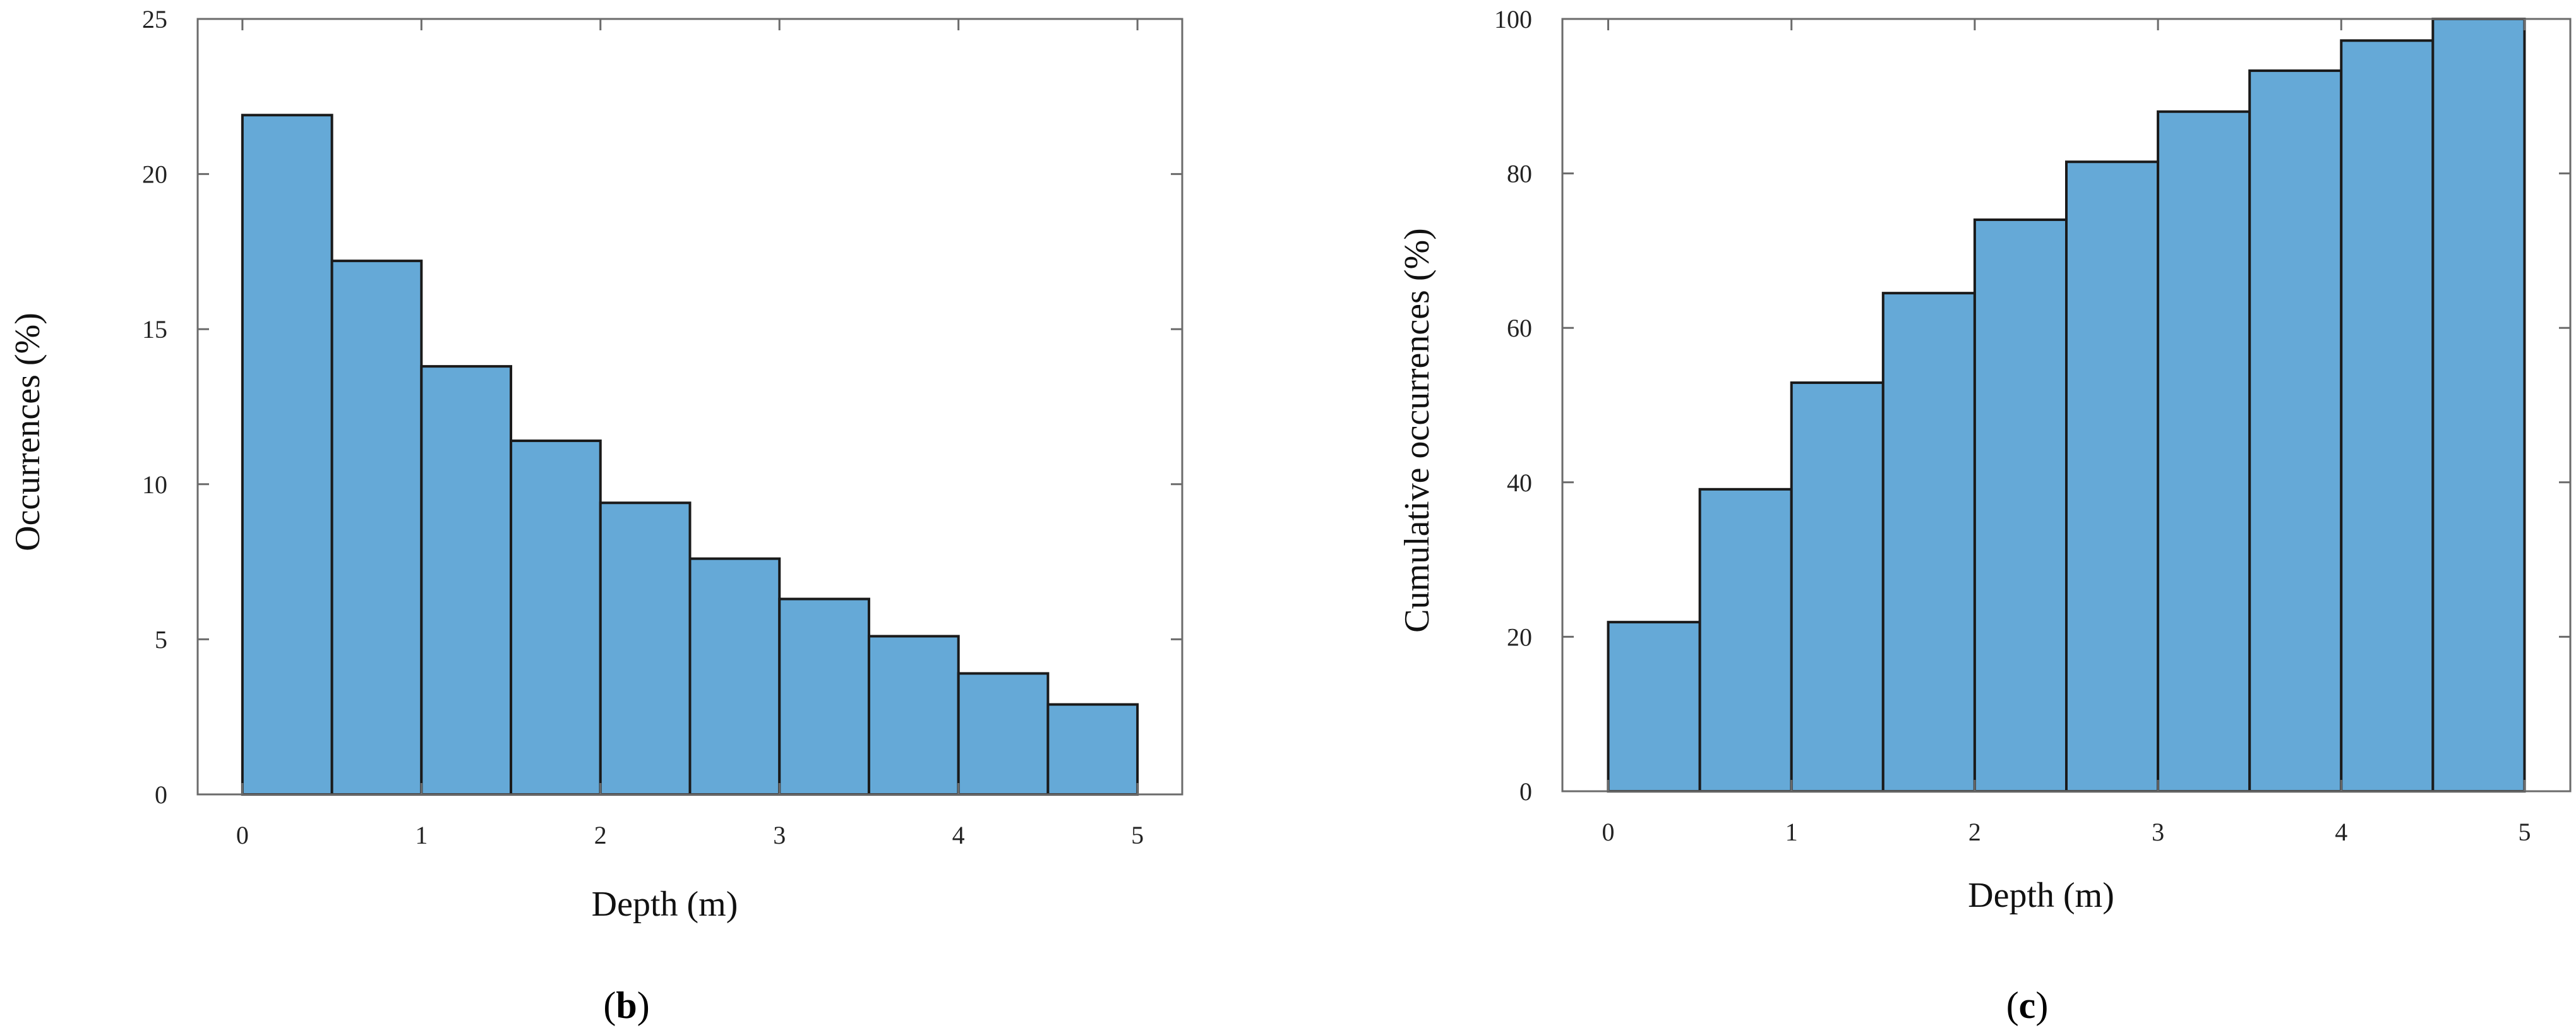  I want to click on panel-label: (c), so click(2027, 1005).